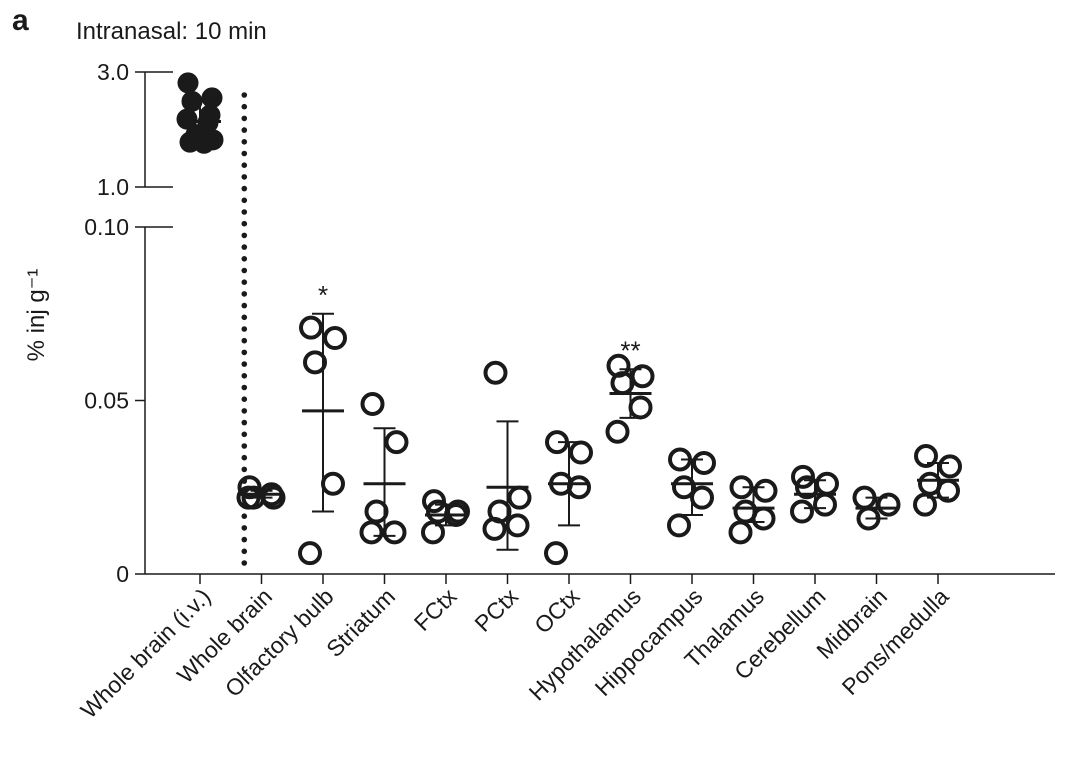 This screenshot has width=1080, height=782. What do you see at coordinates (20, 20) in the screenshot?
I see `panel-letter: a` at bounding box center [20, 20].